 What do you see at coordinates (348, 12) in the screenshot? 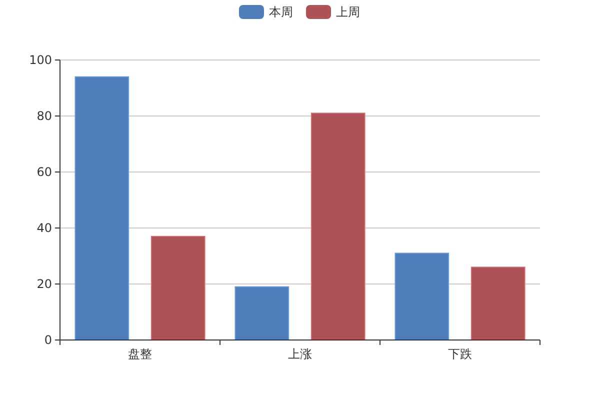
I see `legend-label: 上周` at bounding box center [348, 12].